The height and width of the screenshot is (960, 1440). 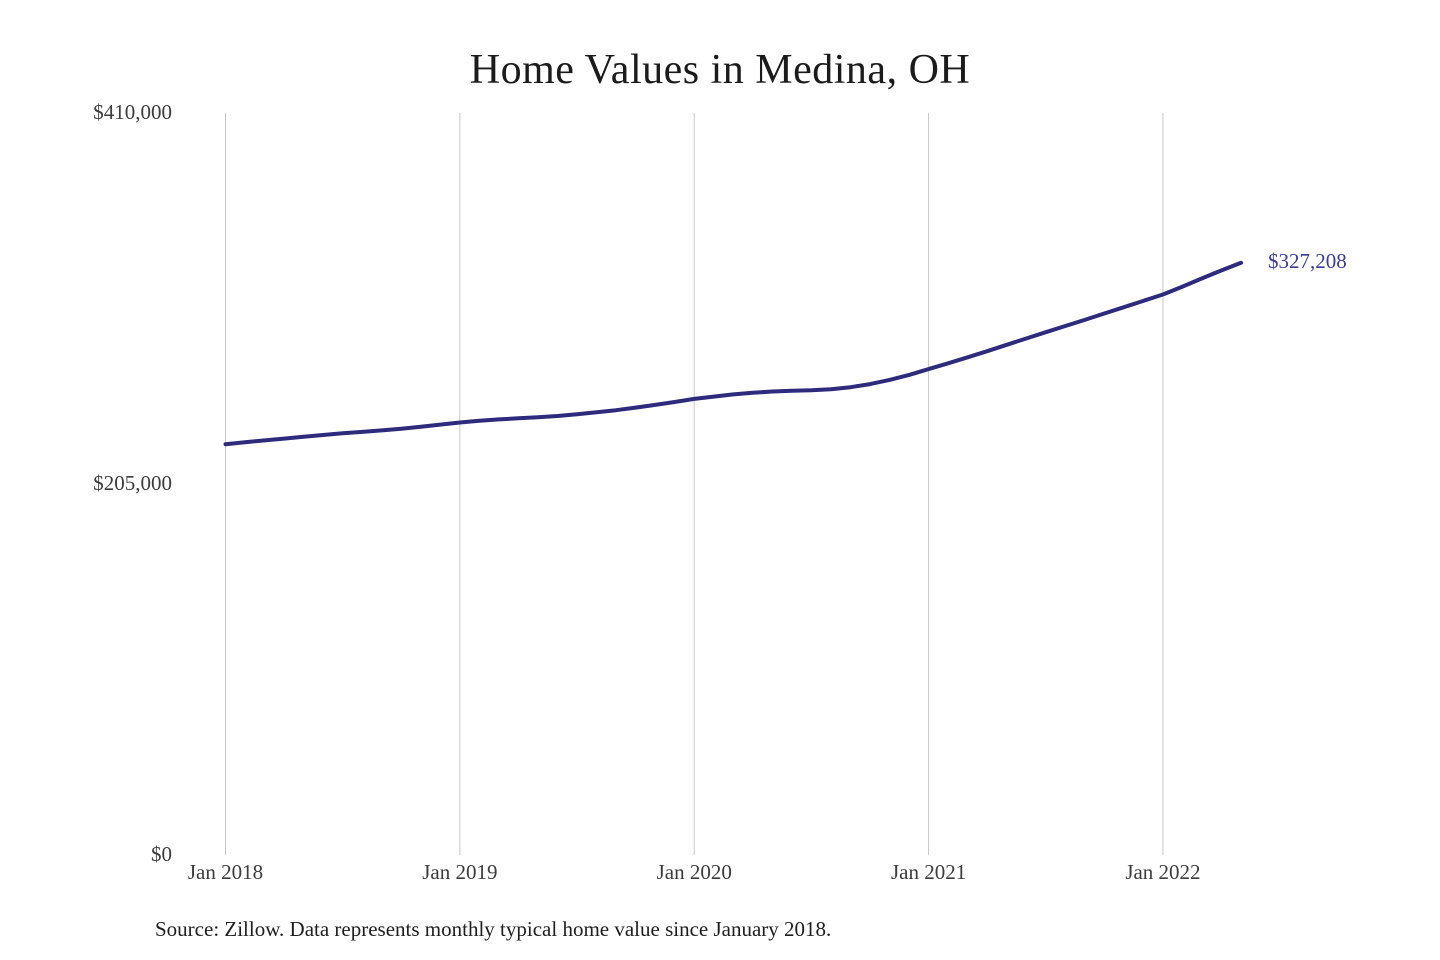 I want to click on home-value-line, so click(x=733, y=353).